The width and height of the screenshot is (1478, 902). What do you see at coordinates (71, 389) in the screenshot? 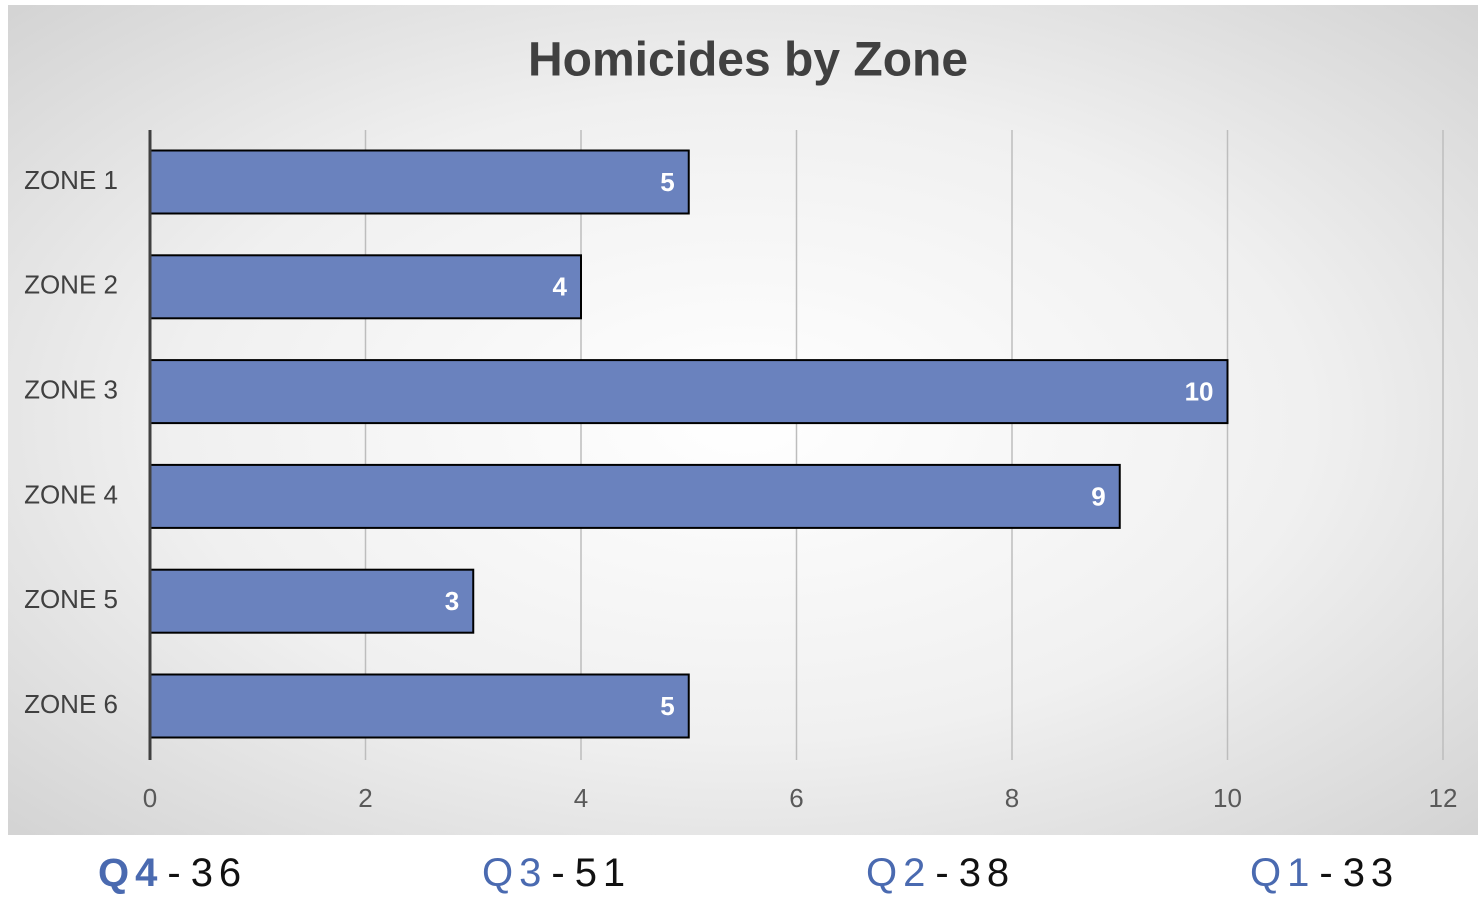
I see `y-tick-label: ZONE 3` at bounding box center [71, 389].